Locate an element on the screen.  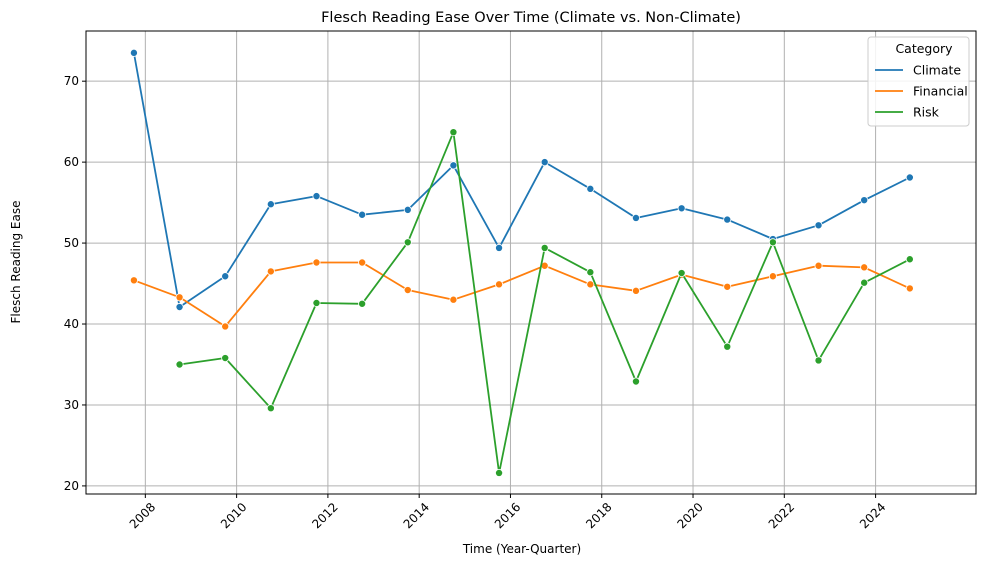
legend: Category Climate Financial Risk is located at coordinates (918, 81).